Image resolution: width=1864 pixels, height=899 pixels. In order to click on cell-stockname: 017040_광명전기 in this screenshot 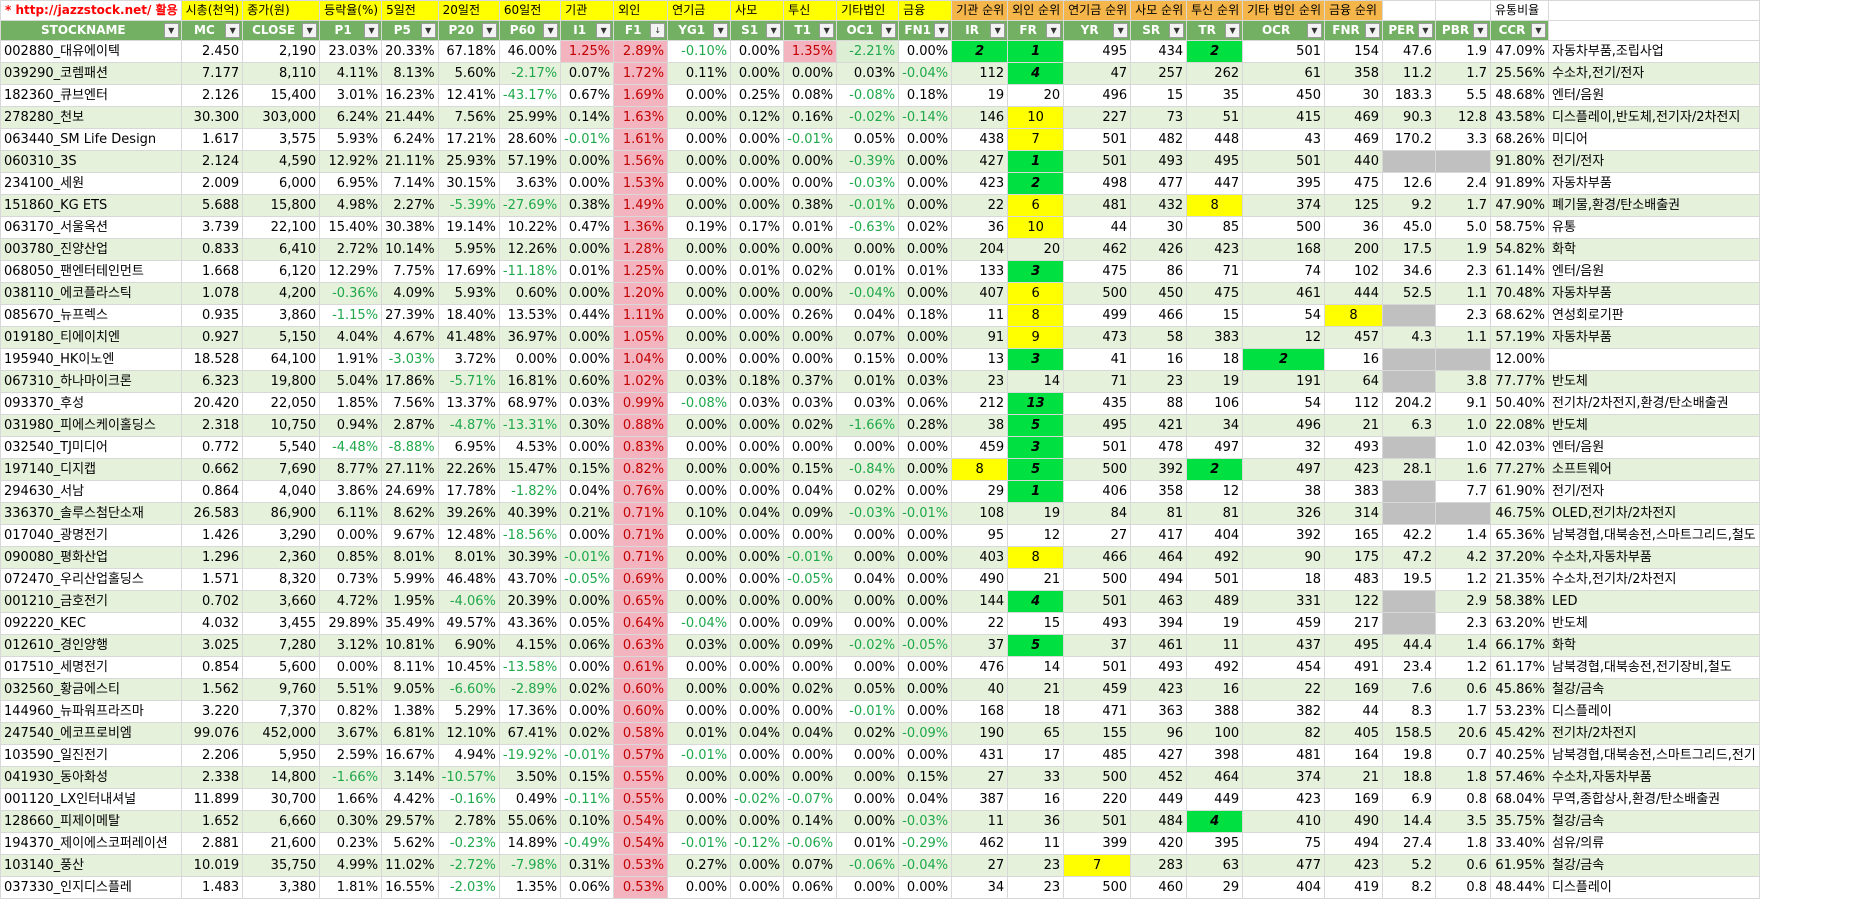, I will do `click(91, 535)`.